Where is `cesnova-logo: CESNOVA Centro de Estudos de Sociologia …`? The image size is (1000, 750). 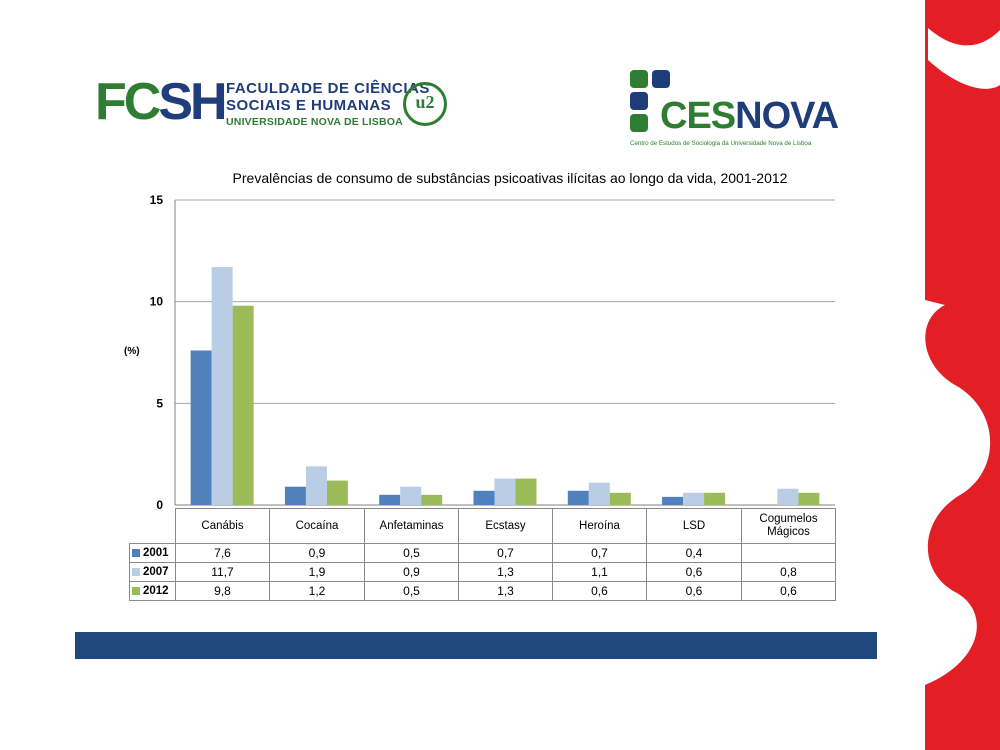
cesnova-logo: CESNOVA Centro de Estudos de Sociologia … is located at coordinates (737, 110).